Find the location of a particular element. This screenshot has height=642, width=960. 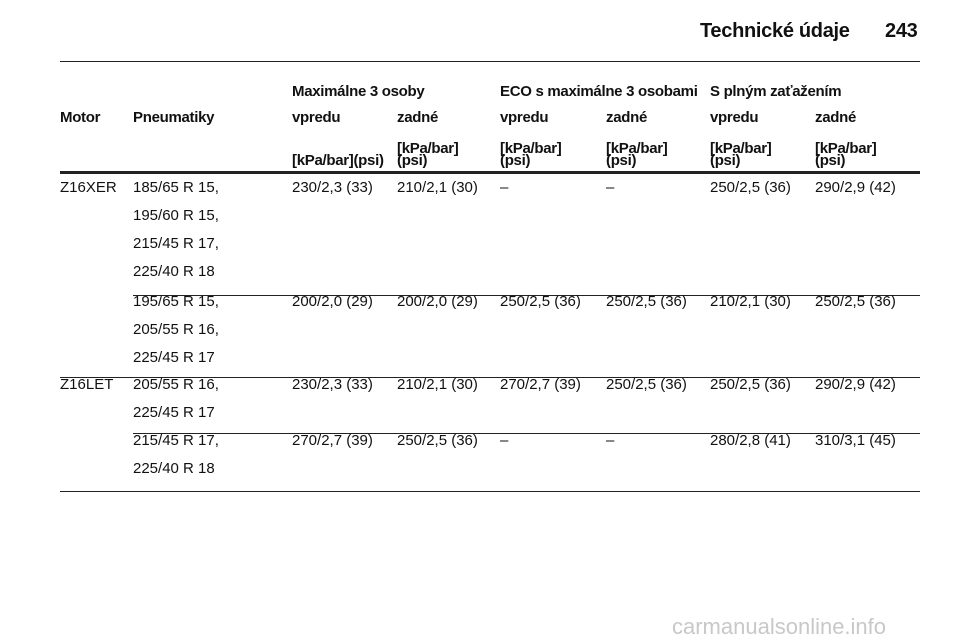

table-header-rule is located at coordinates (490, 172).